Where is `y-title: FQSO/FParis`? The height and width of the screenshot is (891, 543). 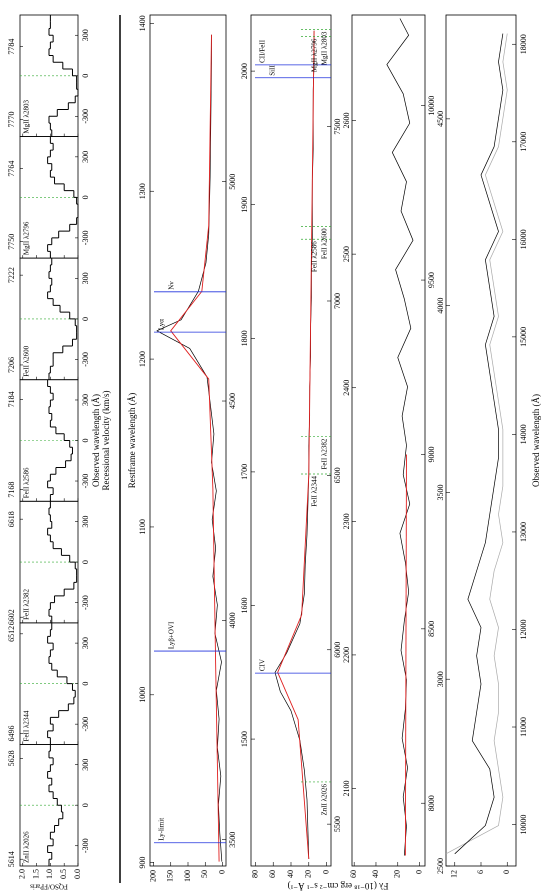
y-title: FQSO/FParis is located at coordinates (49, 886).